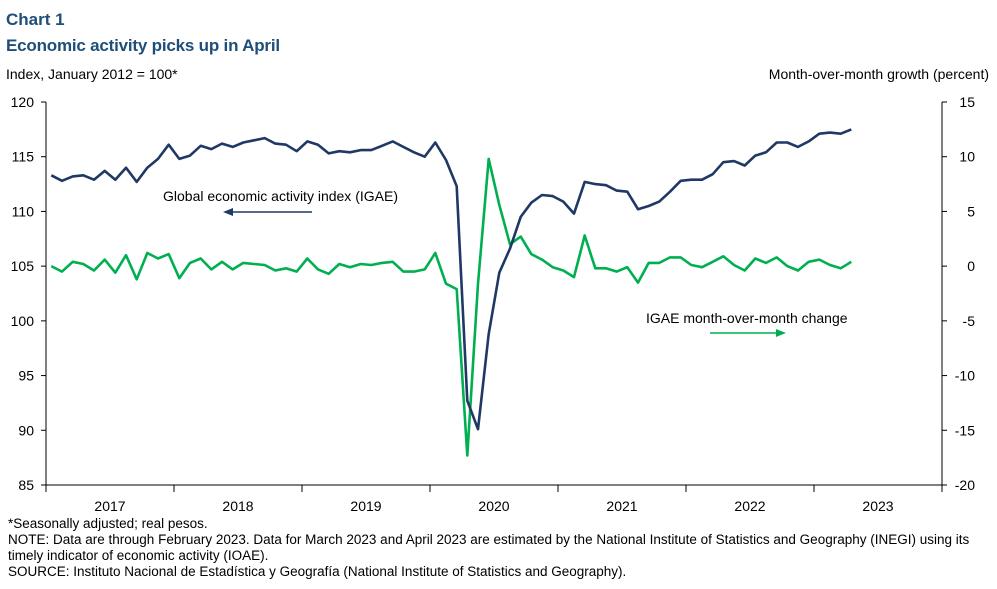 This screenshot has width=997, height=589. I want to click on x-tick-label: 2023, so click(877, 506).